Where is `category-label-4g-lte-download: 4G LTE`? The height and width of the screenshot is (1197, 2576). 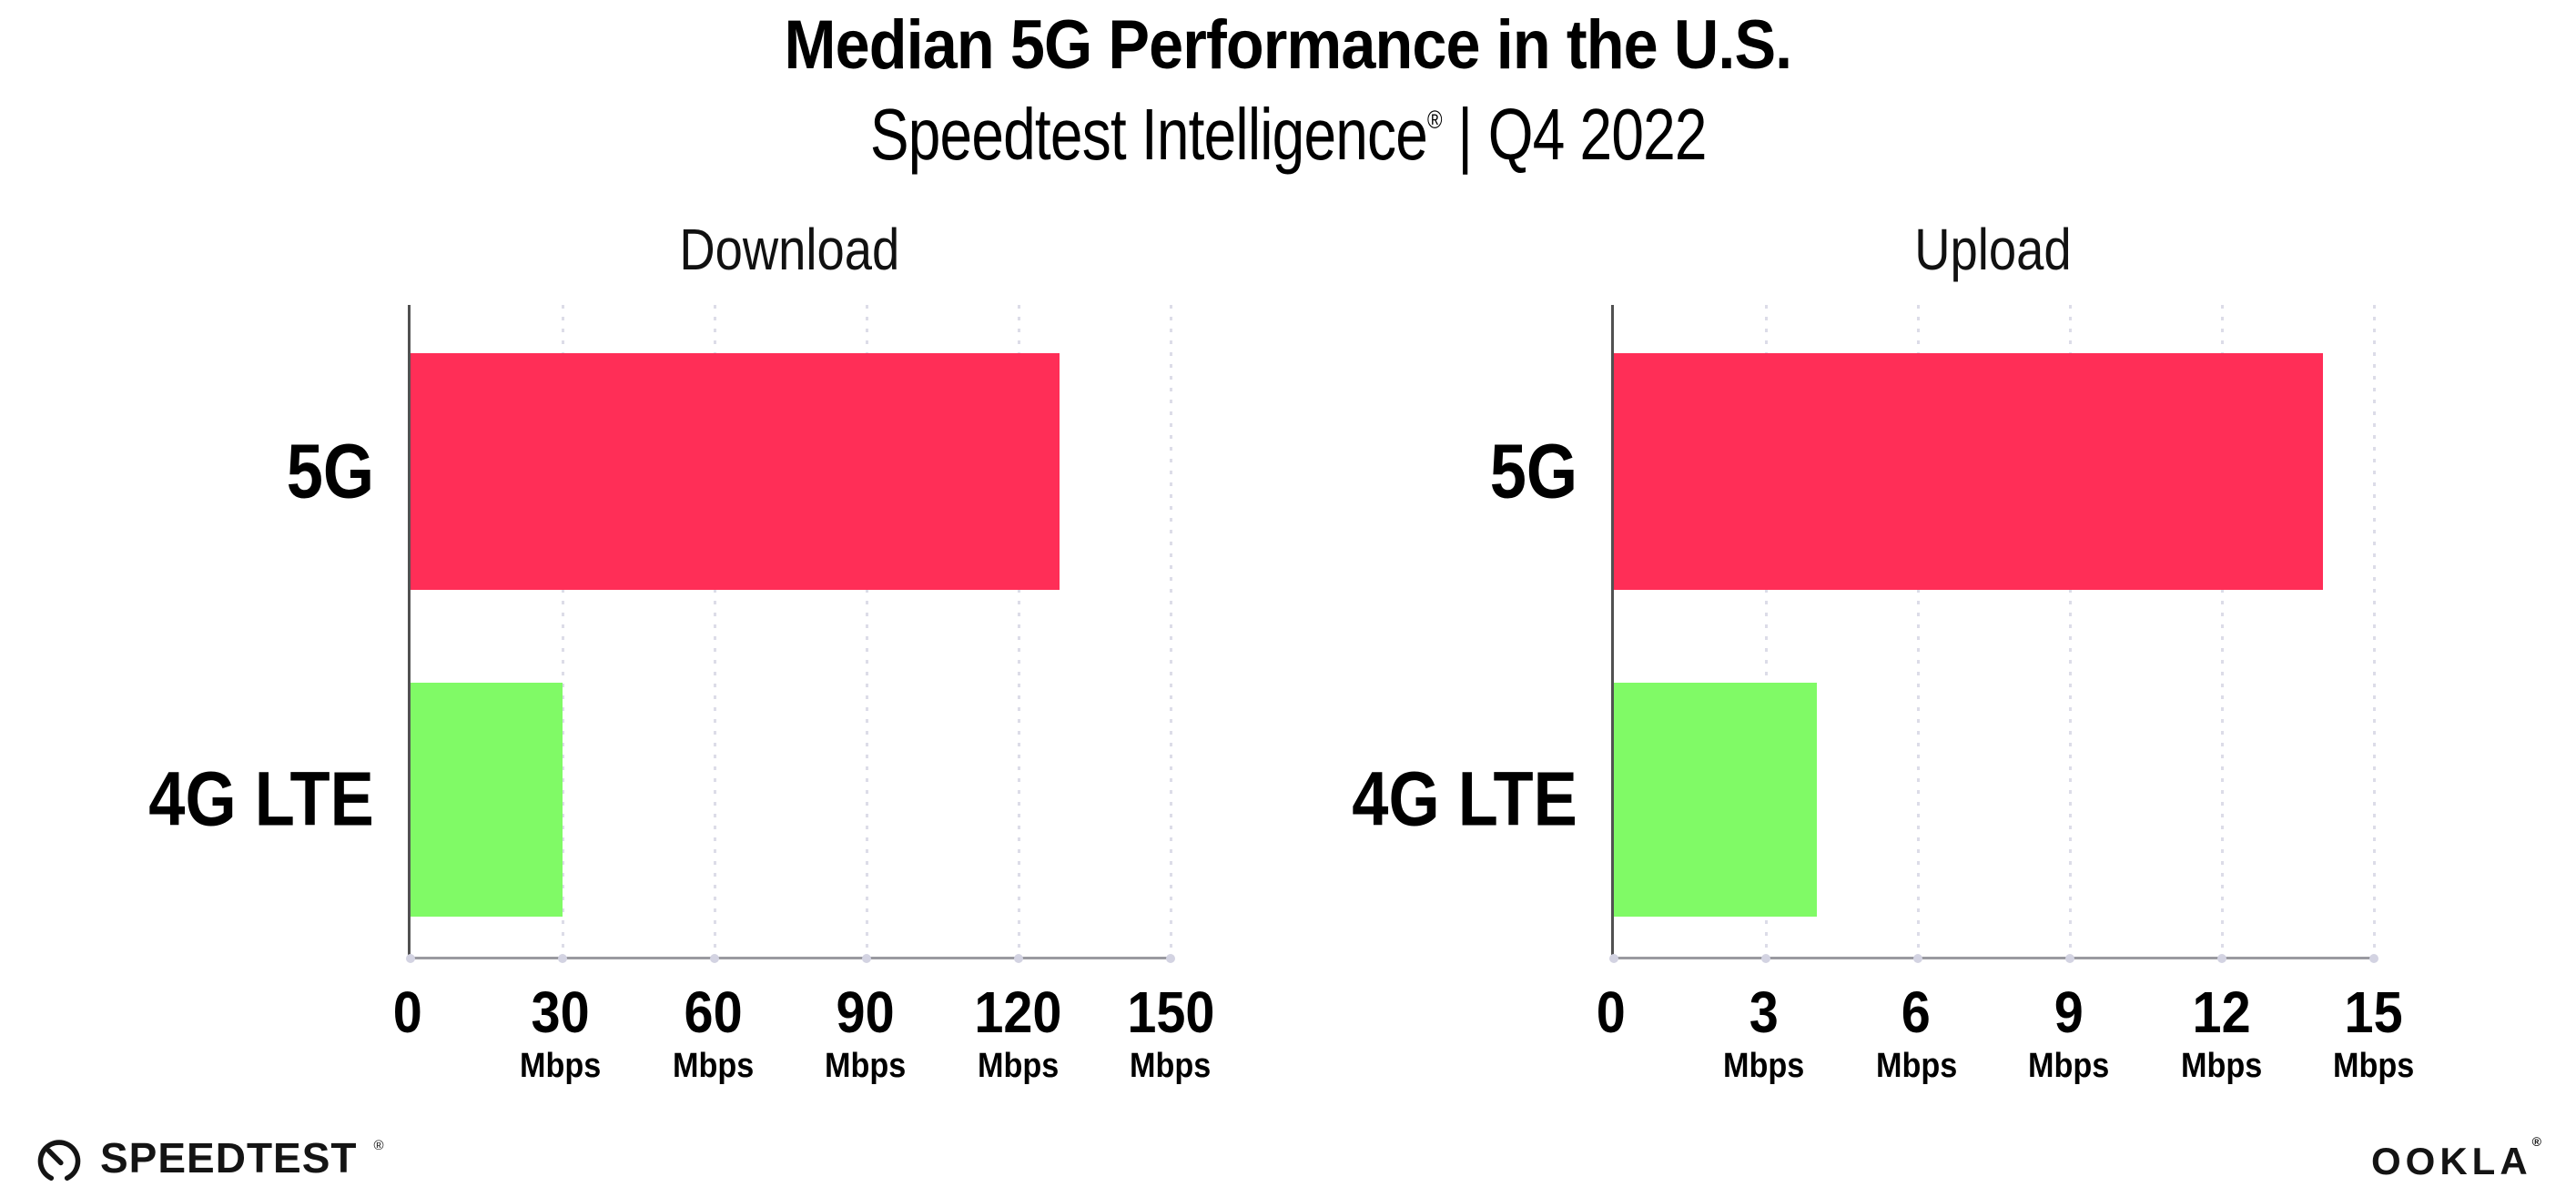
category-label-4g-lte-download: 4G LTE is located at coordinates (243, 800).